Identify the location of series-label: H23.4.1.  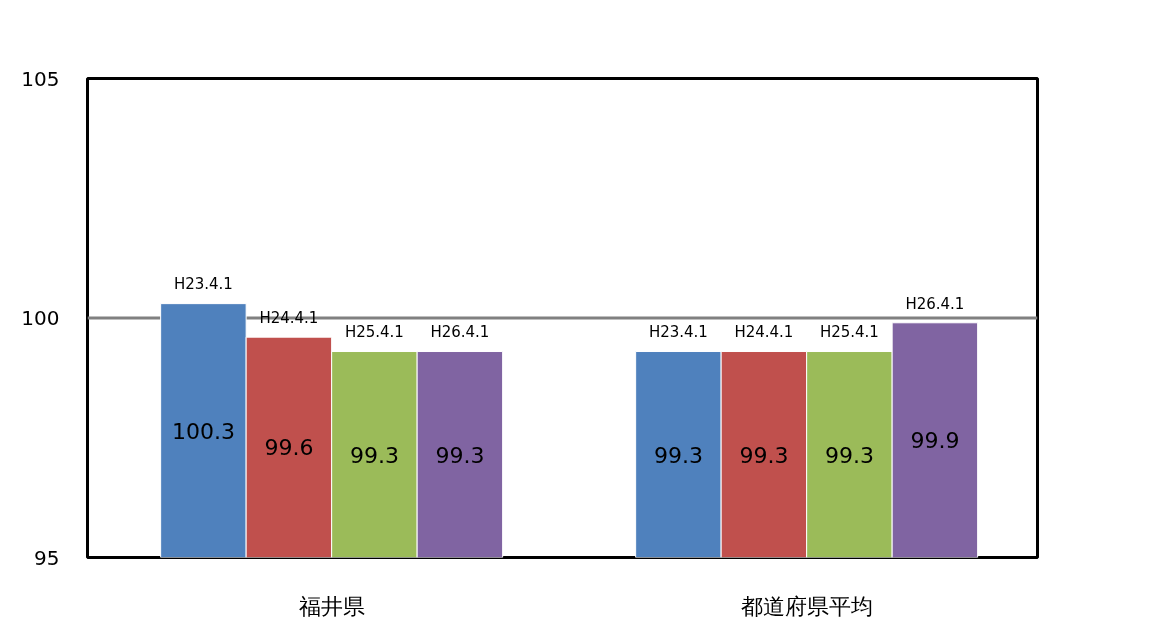
(203, 284).